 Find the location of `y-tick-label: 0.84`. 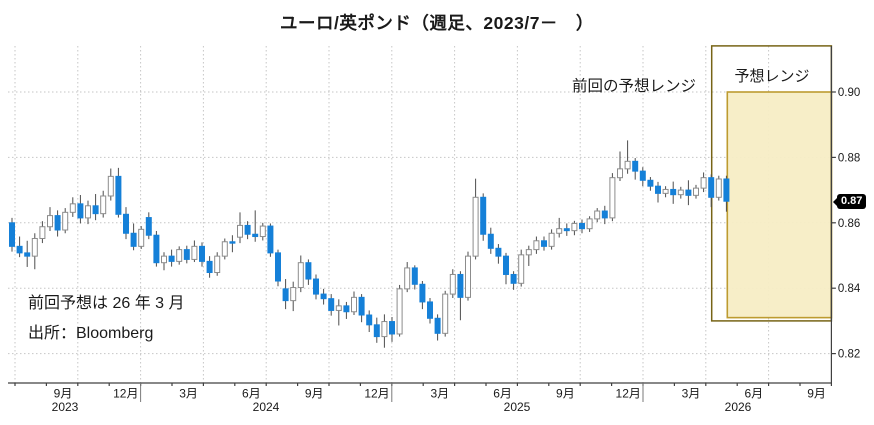

y-tick-label: 0.84 is located at coordinates (849, 289).